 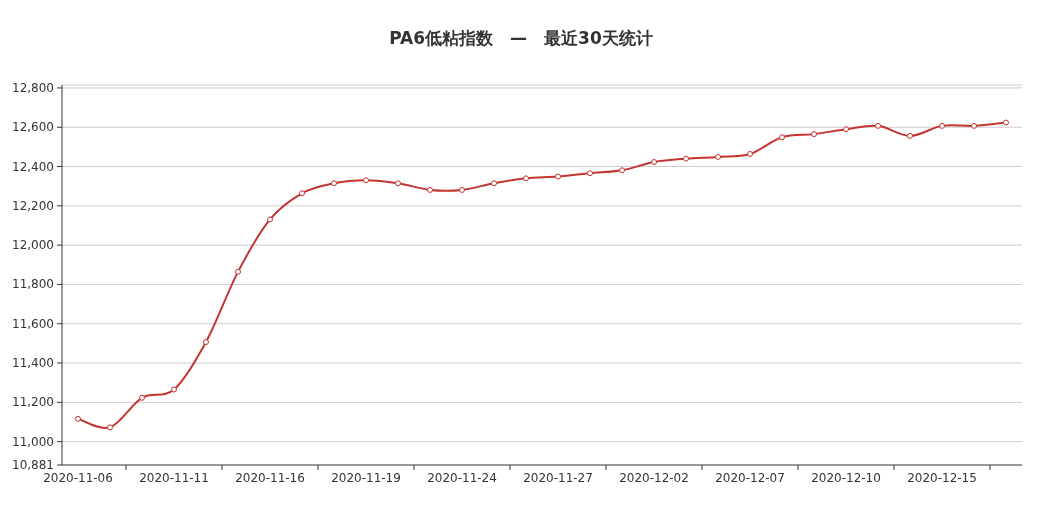 What do you see at coordinates (33, 402) in the screenshot?
I see `y-tick-label: 11,200` at bounding box center [33, 402].